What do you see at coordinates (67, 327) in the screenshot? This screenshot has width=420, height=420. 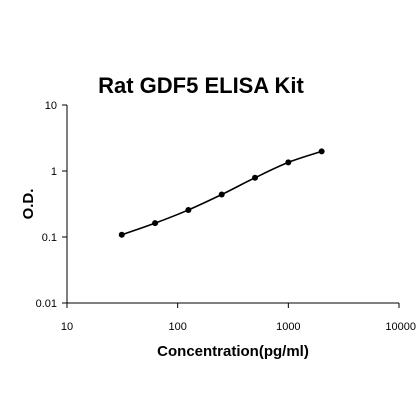 I see `x-tick-label: 10` at bounding box center [67, 327].